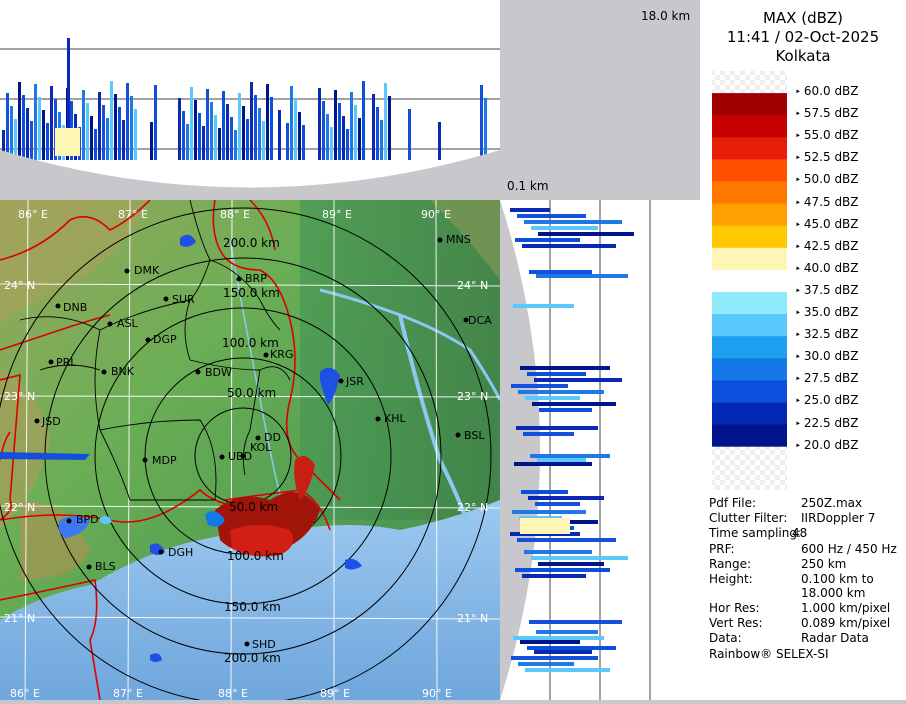 This screenshot has width=906, height=704. What do you see at coordinates (560, 450) in the screenshot?
I see `right-cross-section-plot` at bounding box center [560, 450].